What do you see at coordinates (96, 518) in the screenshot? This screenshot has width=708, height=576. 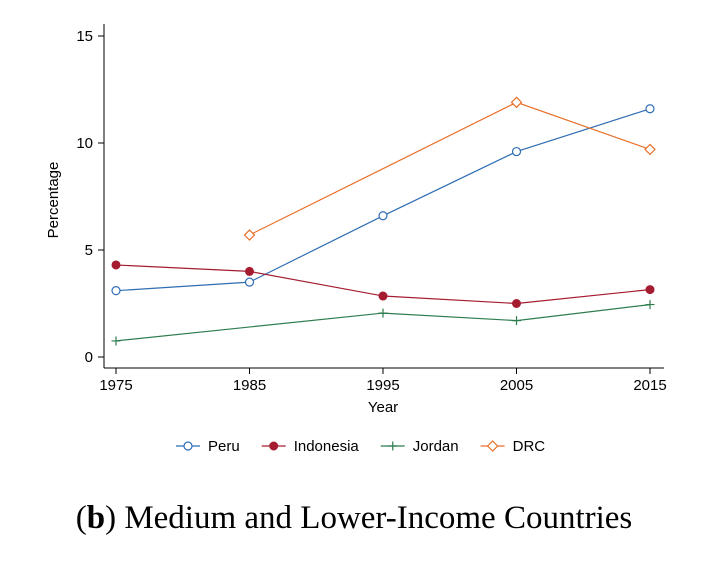 I see `caption-label: b` at bounding box center [96, 518].